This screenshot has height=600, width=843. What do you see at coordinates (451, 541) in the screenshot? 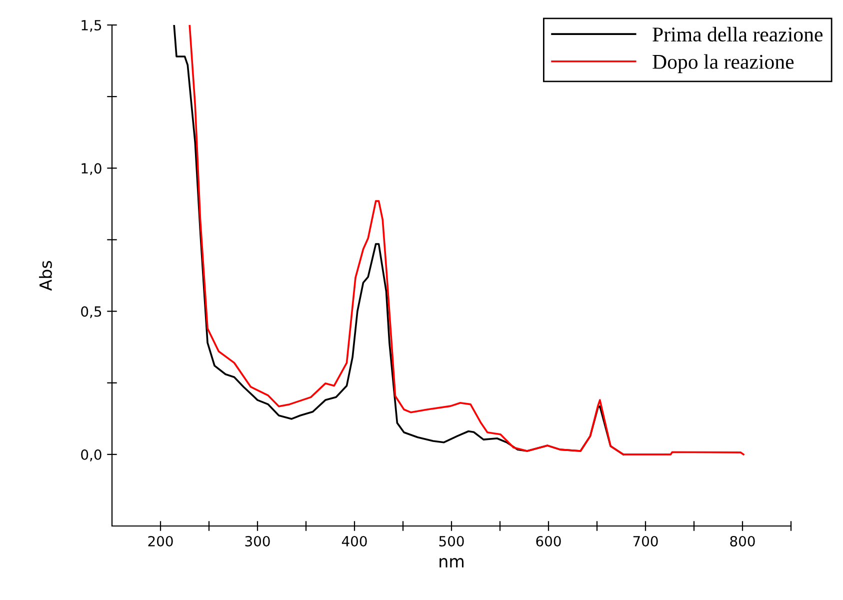
I see `x-tick-label: 500` at bounding box center [451, 541].